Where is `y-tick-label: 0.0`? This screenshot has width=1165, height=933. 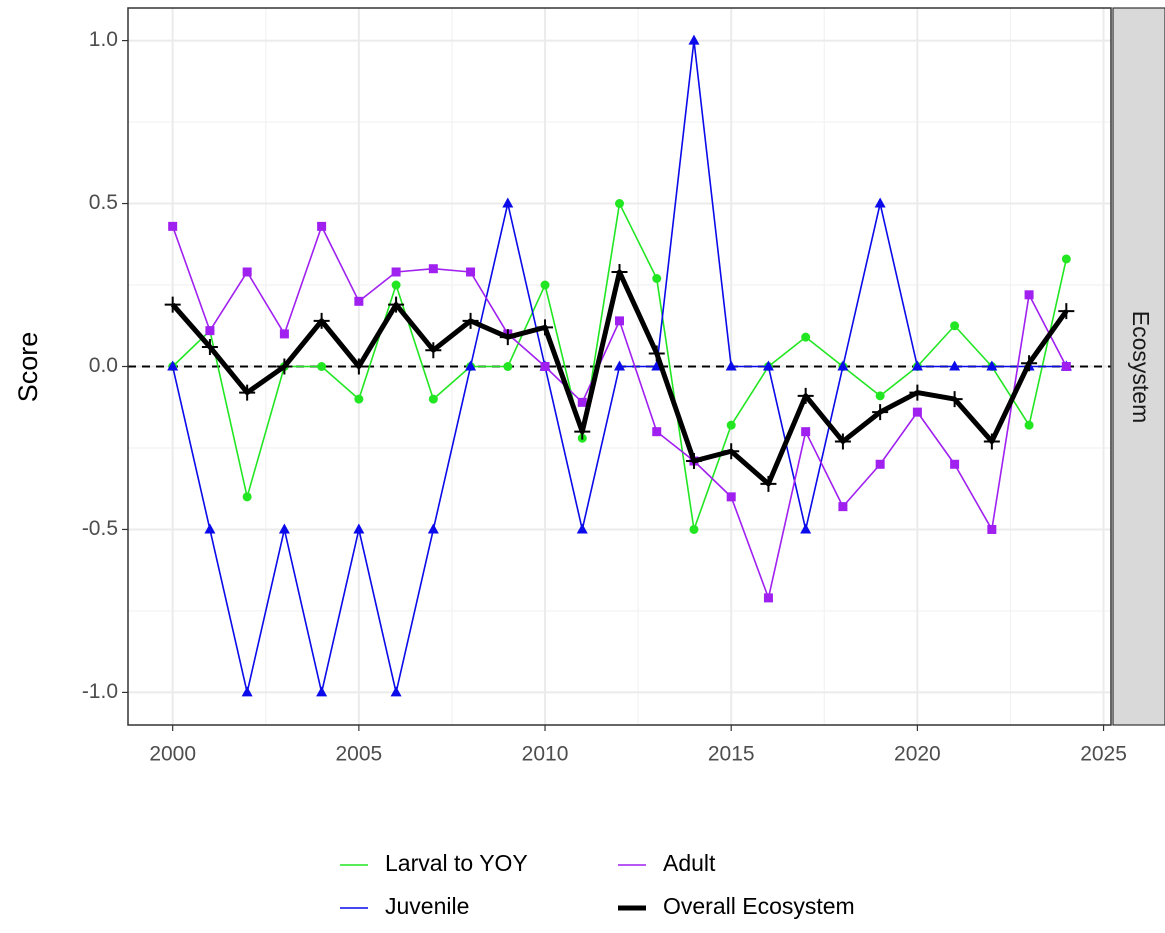 y-tick-label: 0.0 is located at coordinates (103, 365).